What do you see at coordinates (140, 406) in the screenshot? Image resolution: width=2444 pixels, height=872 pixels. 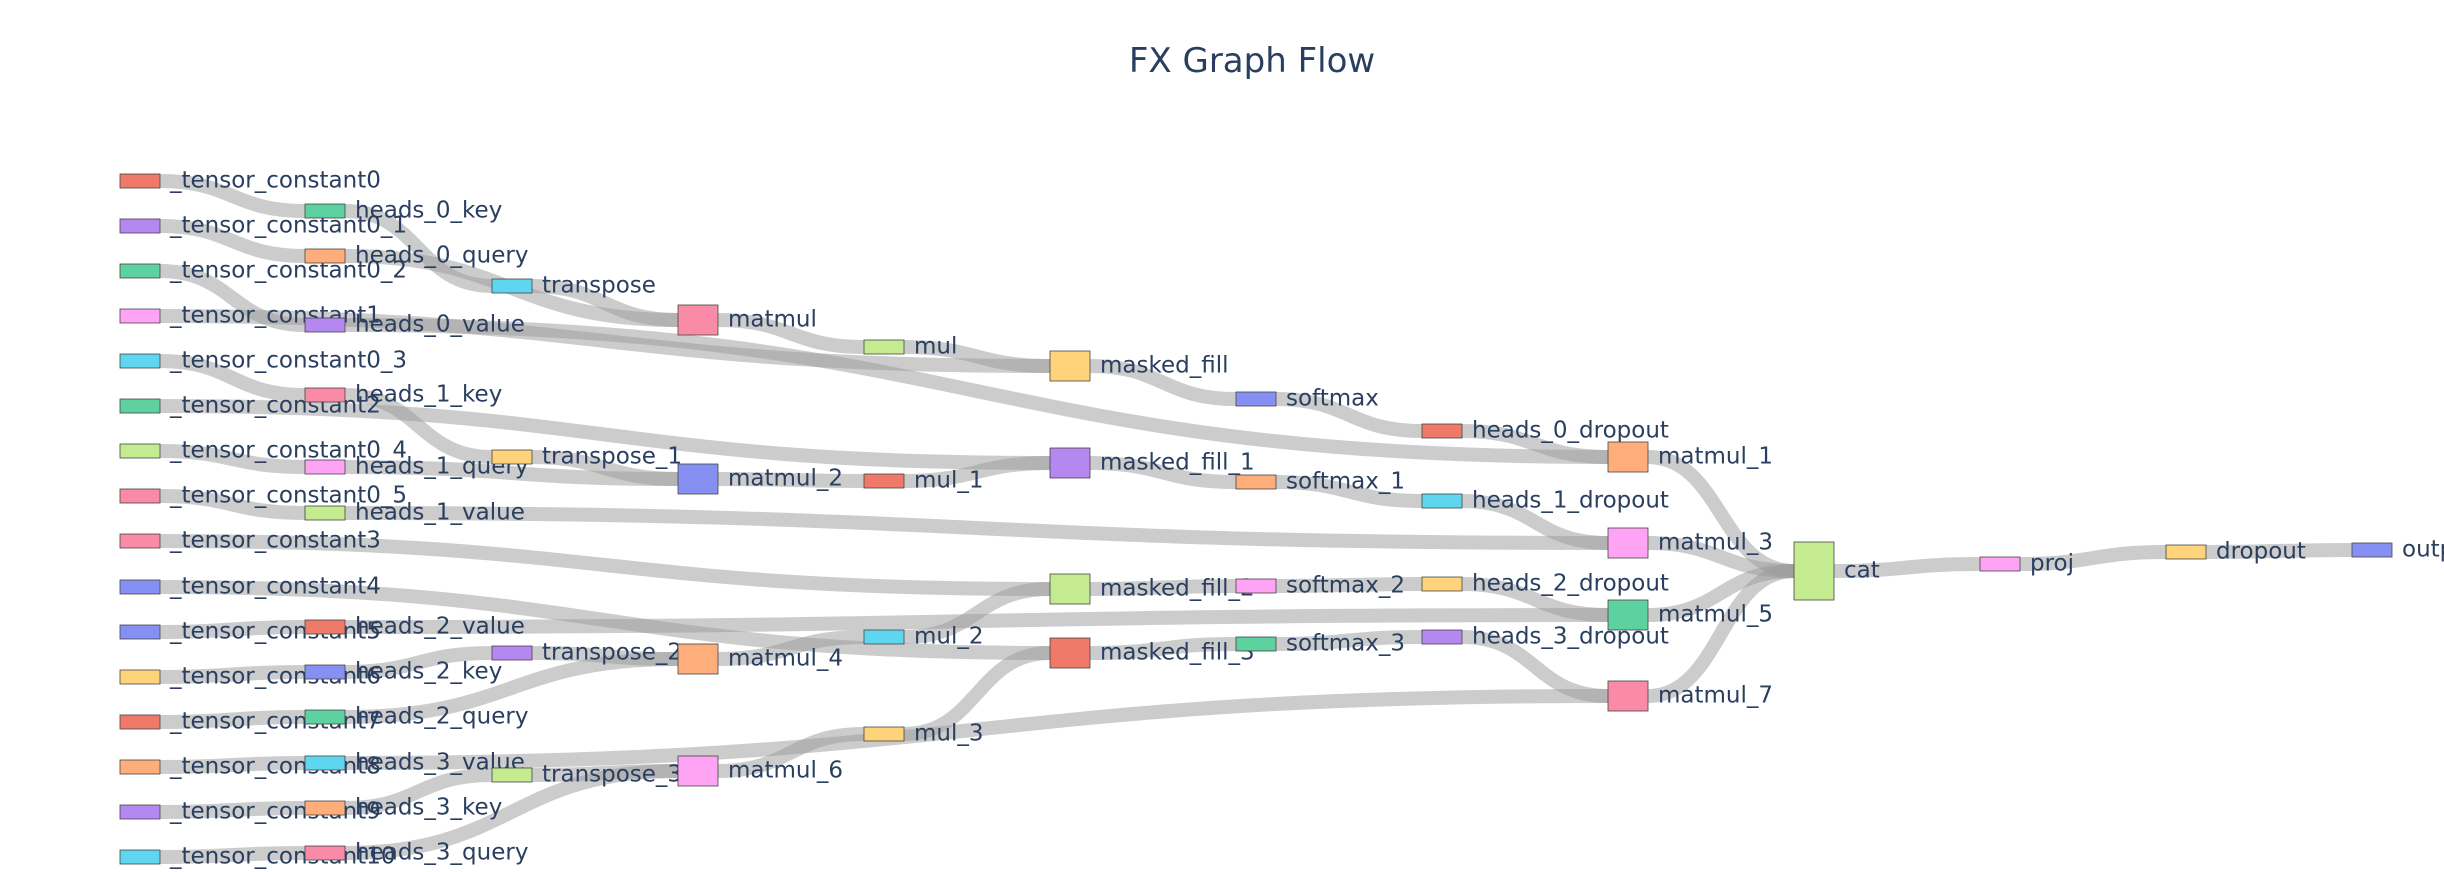 I see `node-box-tc2` at bounding box center [140, 406].